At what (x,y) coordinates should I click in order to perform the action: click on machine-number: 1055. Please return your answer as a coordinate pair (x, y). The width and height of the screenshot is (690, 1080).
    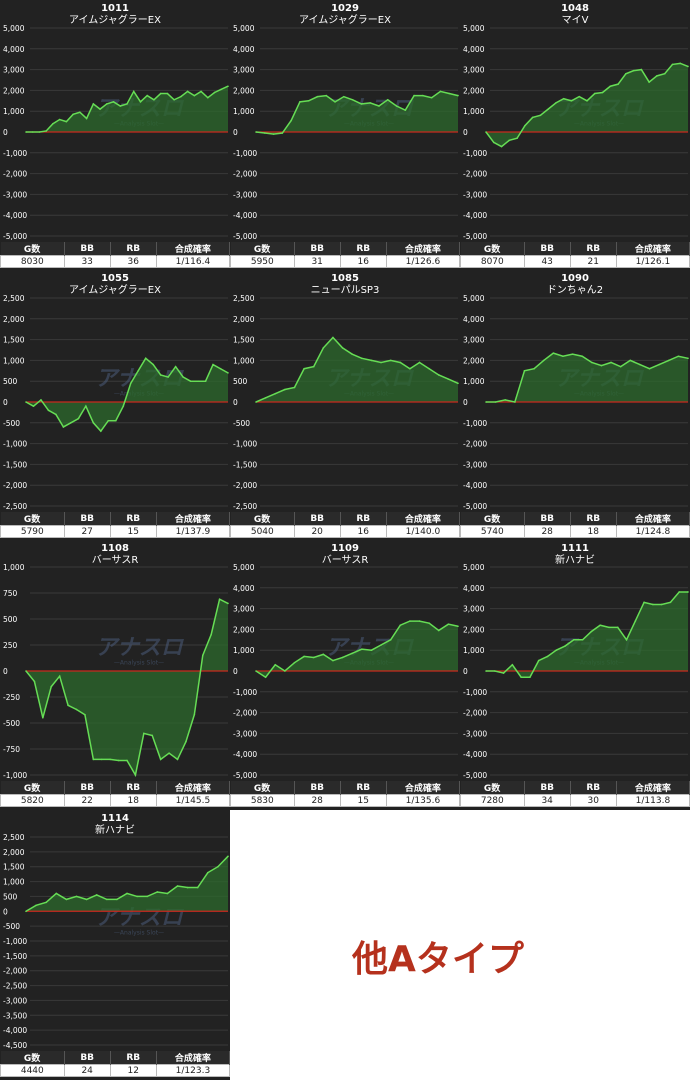
    Looking at the image, I should click on (115, 278).